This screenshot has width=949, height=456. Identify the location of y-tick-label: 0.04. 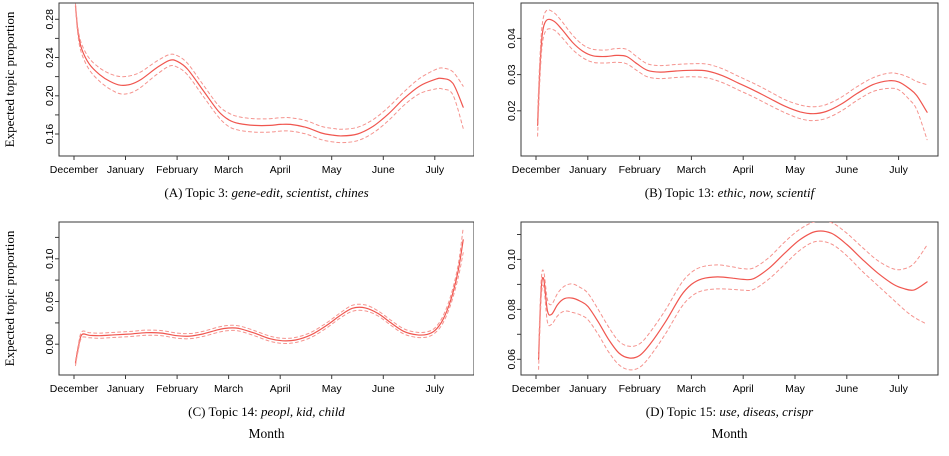
(512, 38).